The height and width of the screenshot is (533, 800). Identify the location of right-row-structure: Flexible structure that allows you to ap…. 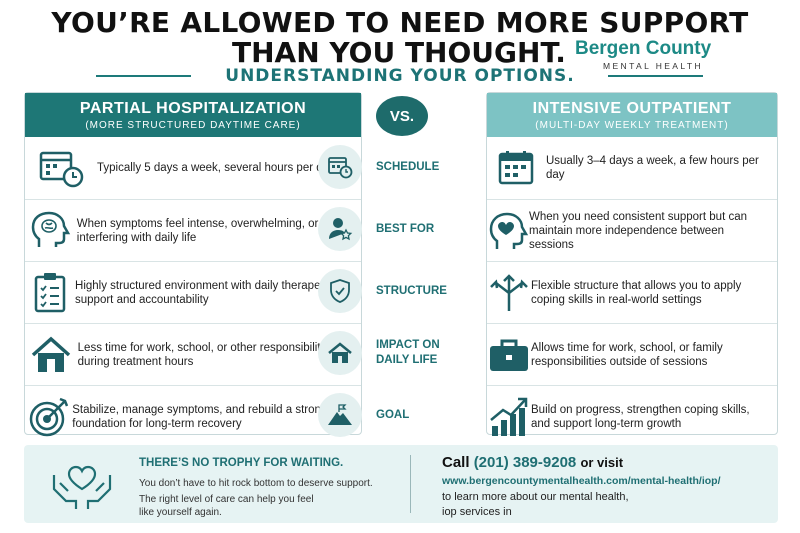
(632, 292).